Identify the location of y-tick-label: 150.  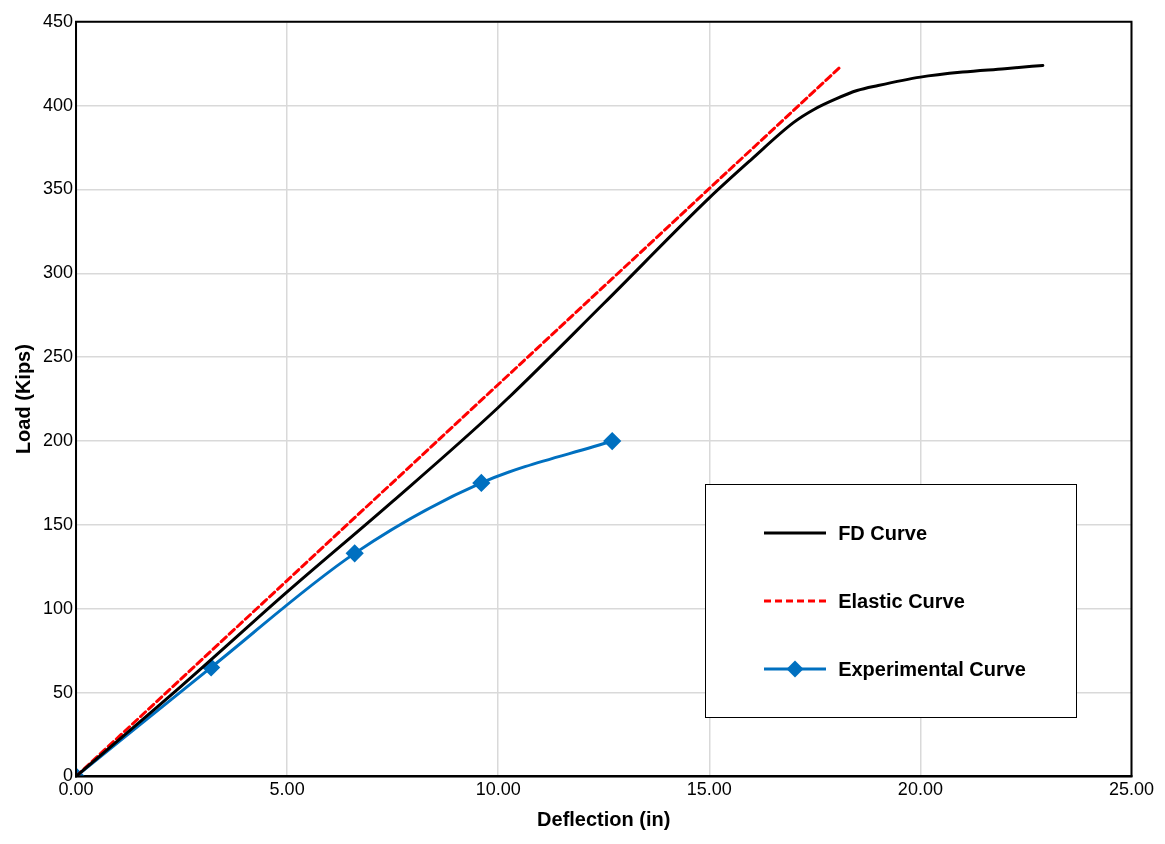
(58, 523).